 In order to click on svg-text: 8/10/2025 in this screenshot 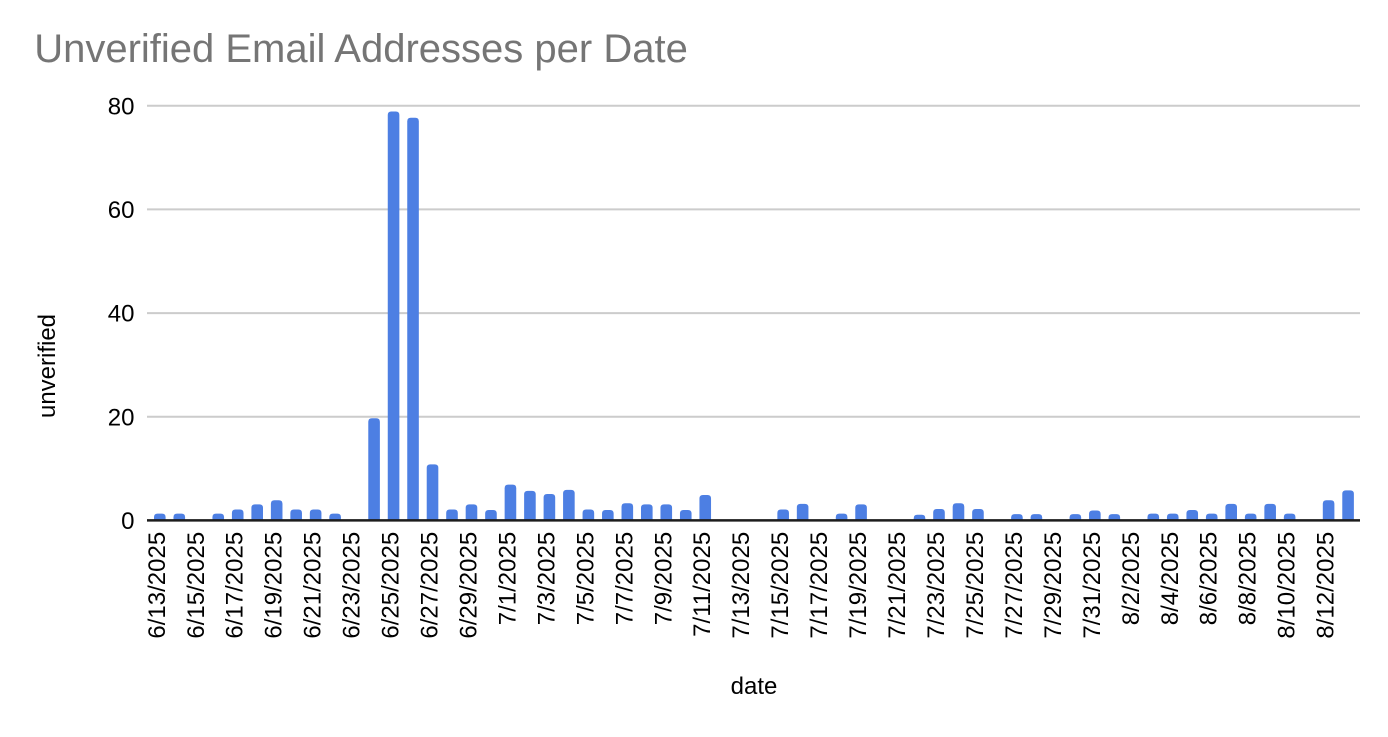, I will do `click(1287, 585)`.